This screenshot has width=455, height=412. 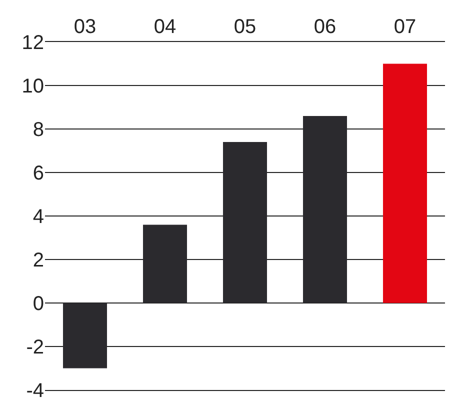 What do you see at coordinates (165, 27) in the screenshot?
I see `x-tick-label: 04` at bounding box center [165, 27].